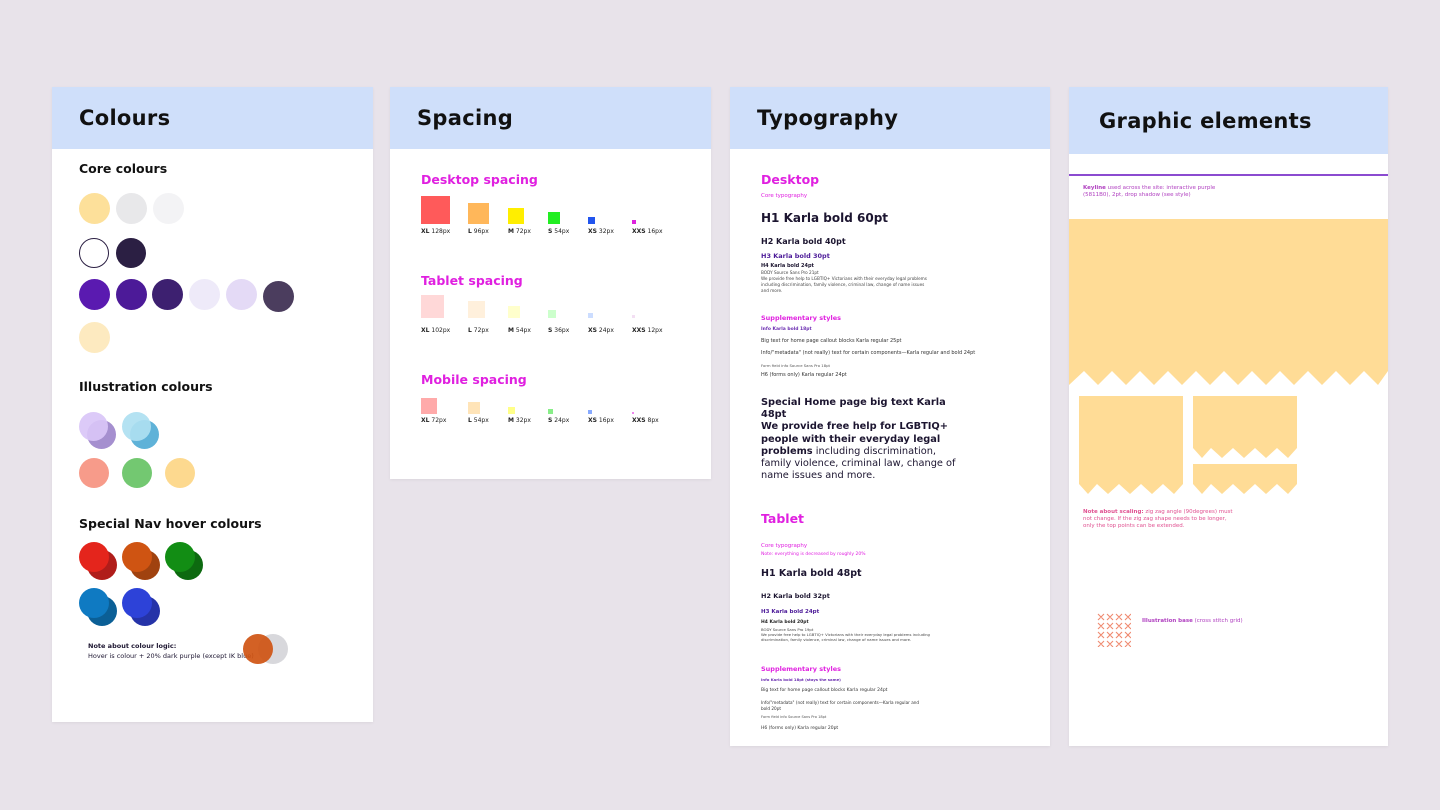 The height and width of the screenshot is (810, 1440). I want to click on typo-tablet-h4: H4 Karla bold 20pt, so click(785, 622).